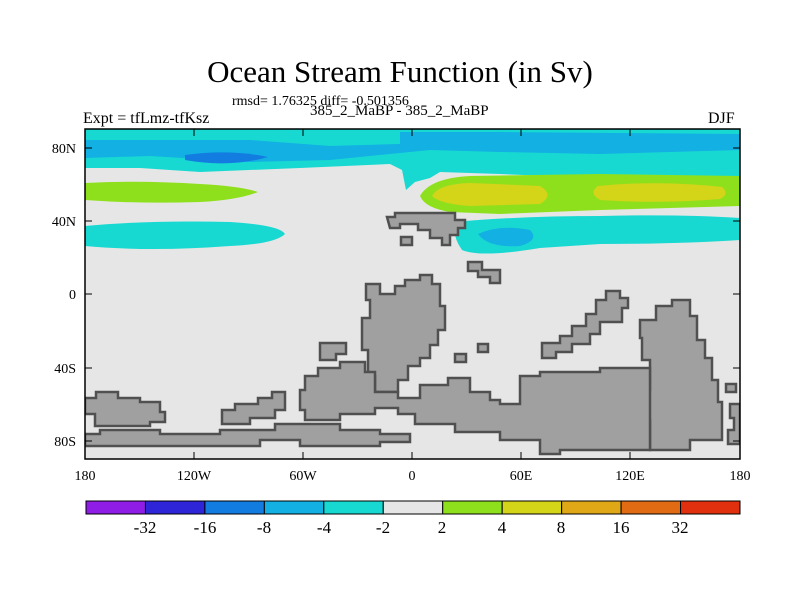  I want to click on land-island-mid, so click(460, 358).